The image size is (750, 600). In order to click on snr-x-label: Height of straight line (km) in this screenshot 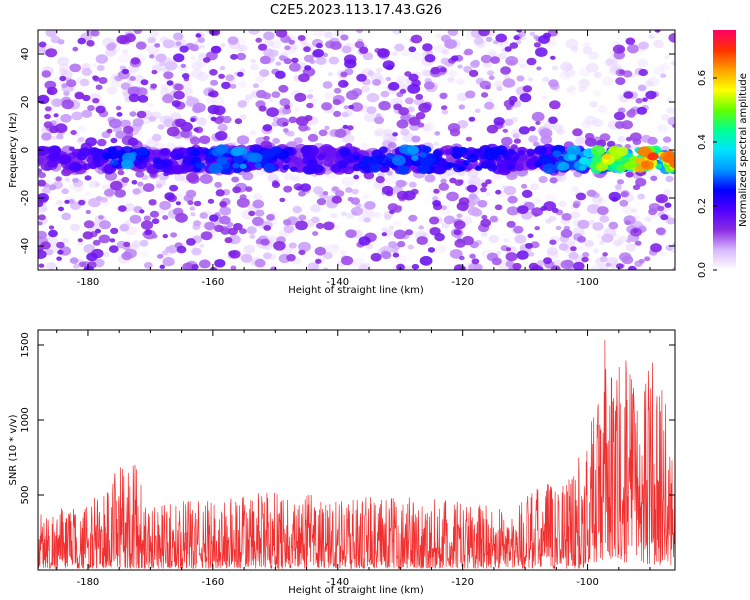, I will do `click(356, 590)`.